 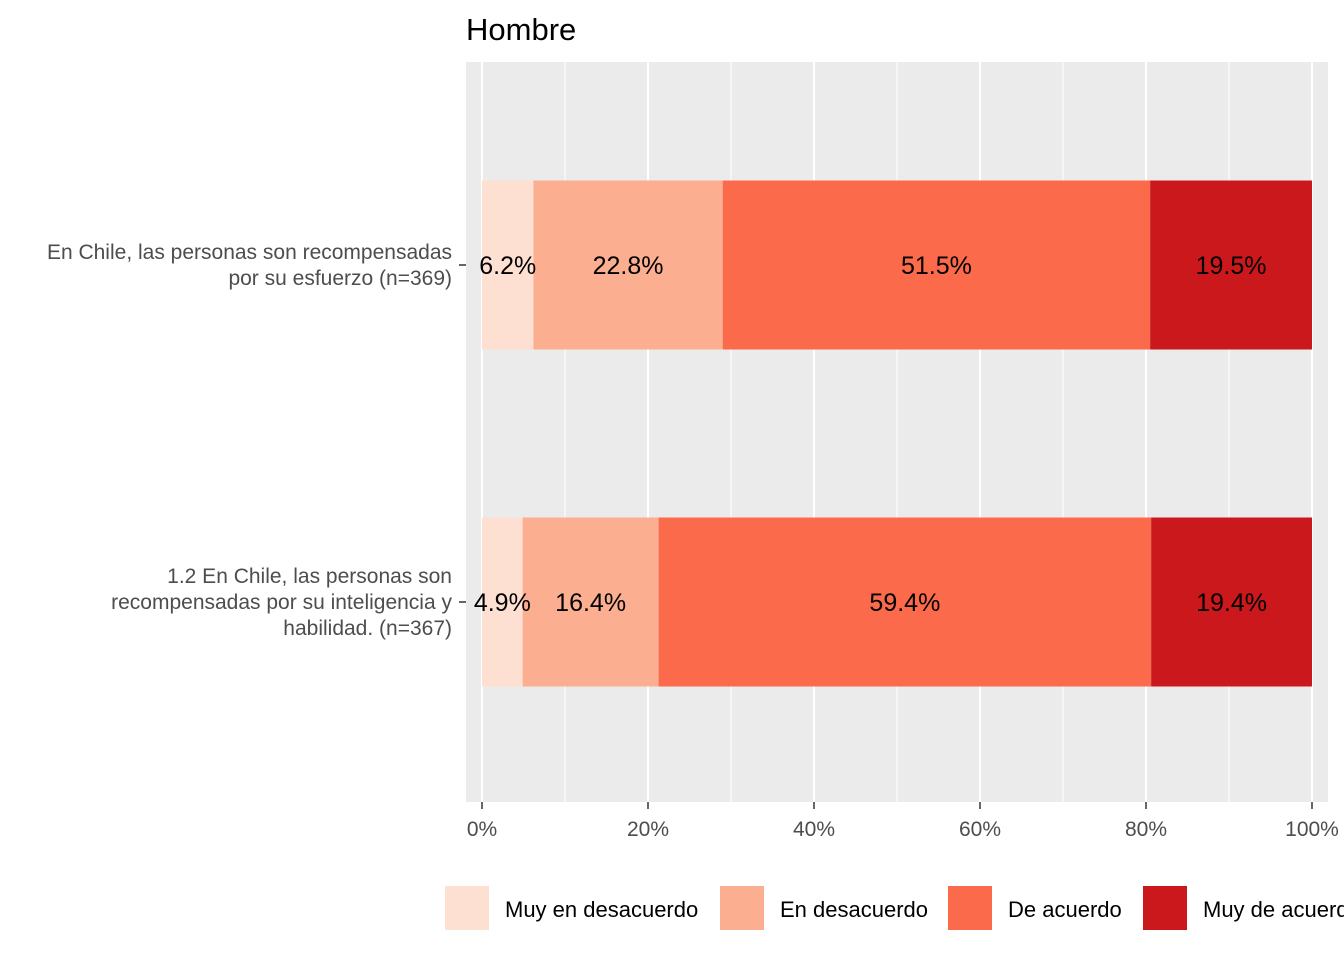 I want to click on legend-label: Muy de acuerdo, so click(x=1273, y=909).